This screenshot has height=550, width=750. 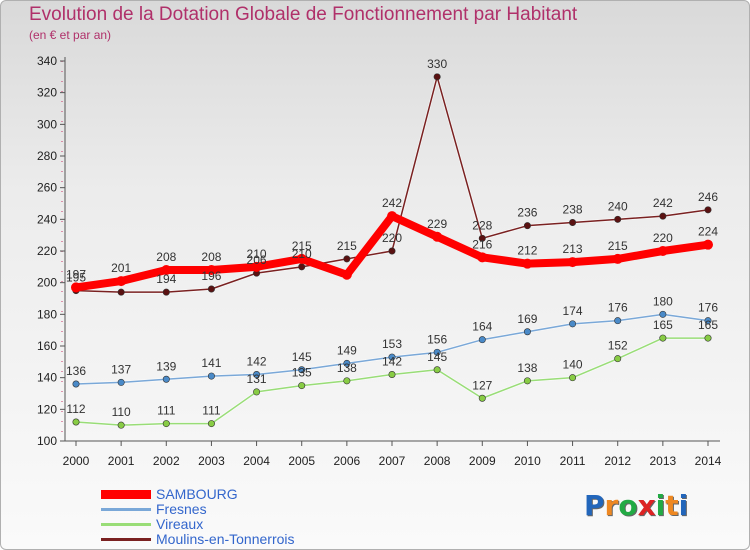 I want to click on data-label: 135, so click(x=302, y=373).